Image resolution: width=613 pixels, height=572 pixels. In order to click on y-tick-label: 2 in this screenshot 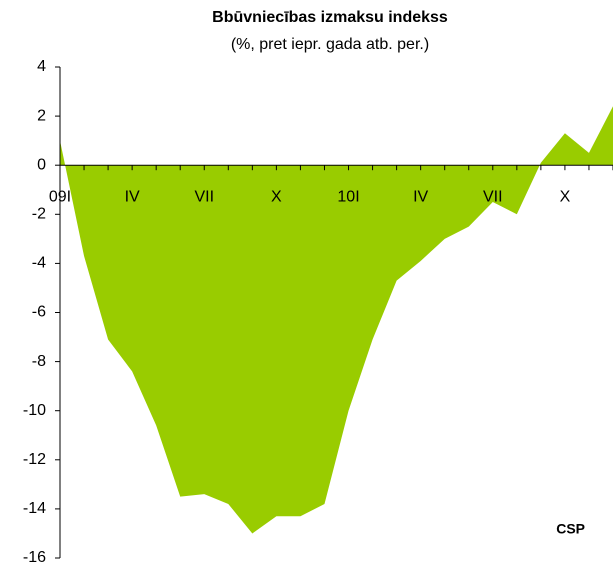, I will do `click(41, 115)`.